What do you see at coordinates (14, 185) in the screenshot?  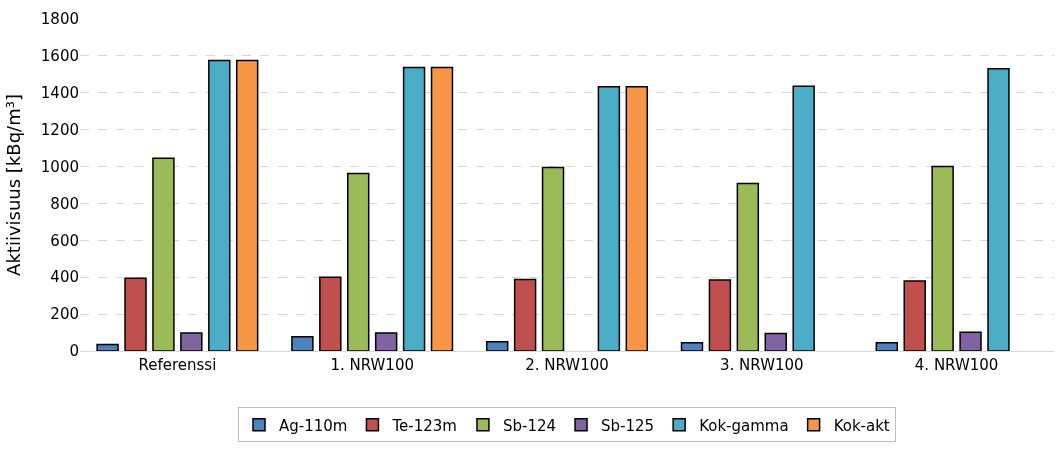 I see `y-axis-title: Aktiivisuus [kBq/m³]` at bounding box center [14, 185].